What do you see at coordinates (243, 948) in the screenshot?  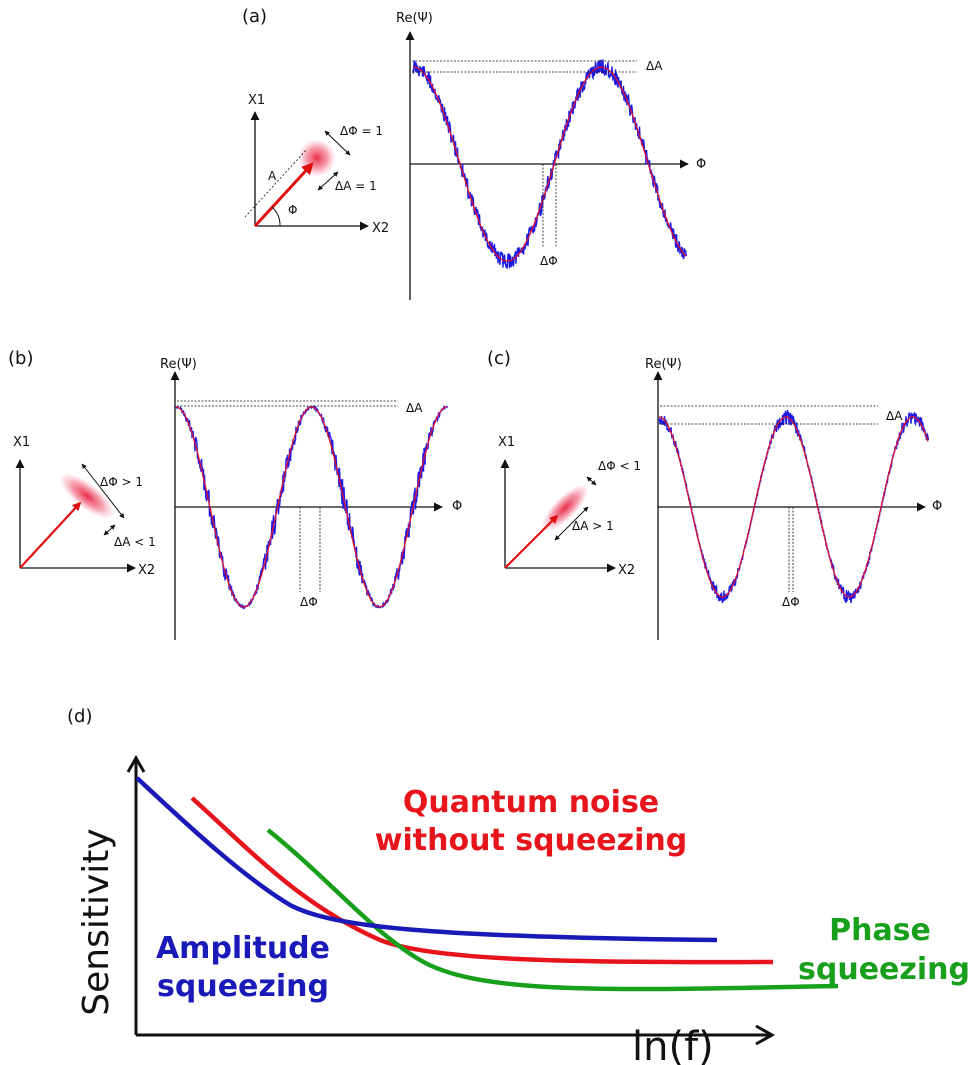 I see `label-amplitude-line1: Amplitude` at bounding box center [243, 948].